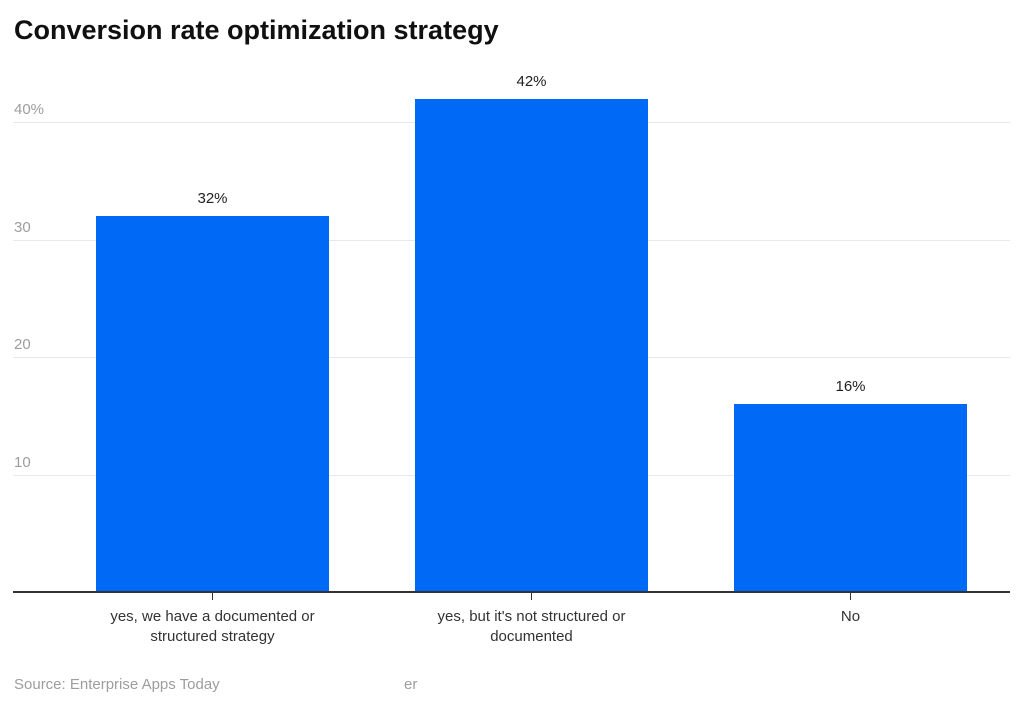  I want to click on x-axis-line, so click(511, 592).